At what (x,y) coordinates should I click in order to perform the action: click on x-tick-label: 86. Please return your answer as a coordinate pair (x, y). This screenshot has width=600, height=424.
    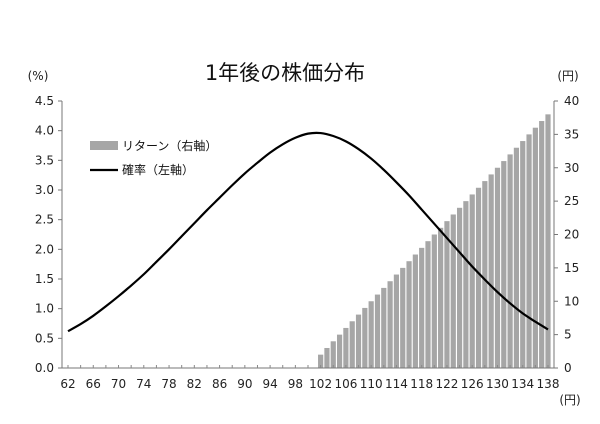
    Looking at the image, I should click on (219, 384).